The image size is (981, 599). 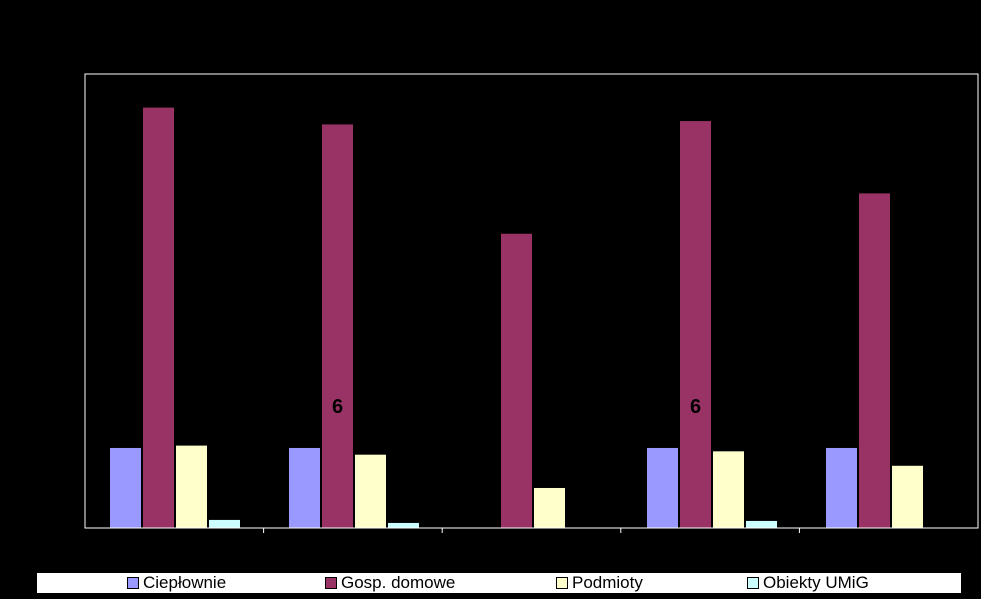 What do you see at coordinates (761, 502) in the screenshot?
I see `data-label-8: 6` at bounding box center [761, 502].